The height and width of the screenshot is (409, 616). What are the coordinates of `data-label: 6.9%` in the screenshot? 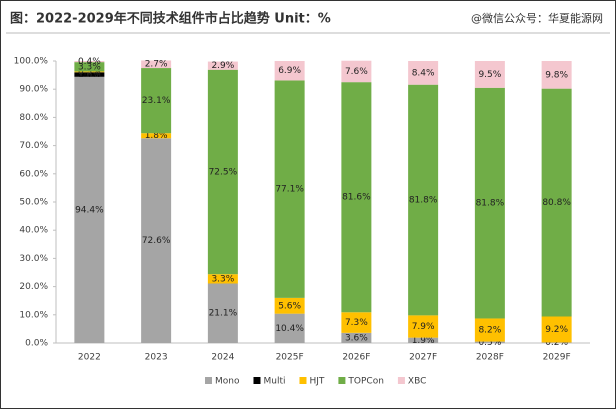 It's located at (289, 71).